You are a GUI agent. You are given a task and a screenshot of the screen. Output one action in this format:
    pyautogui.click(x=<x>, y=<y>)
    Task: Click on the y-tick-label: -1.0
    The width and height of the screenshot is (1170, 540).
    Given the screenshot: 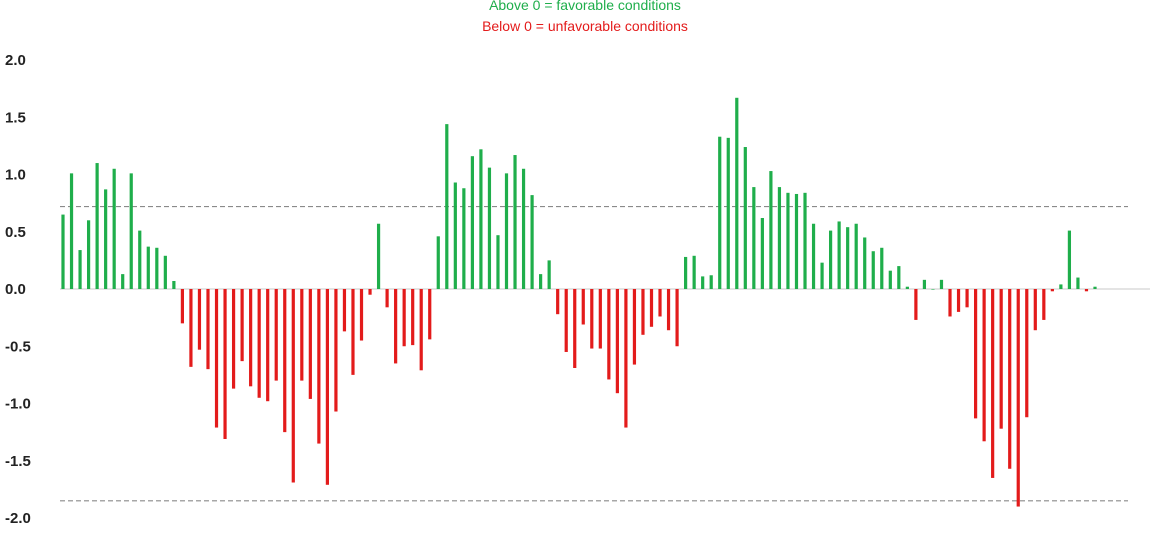 What is the action you would take?
    pyautogui.click(x=18, y=404)
    